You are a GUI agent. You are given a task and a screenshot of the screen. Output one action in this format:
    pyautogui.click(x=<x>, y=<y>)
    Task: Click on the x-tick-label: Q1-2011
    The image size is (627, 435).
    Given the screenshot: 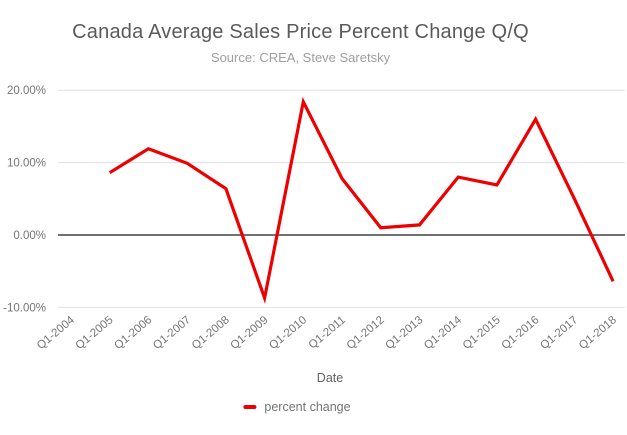 What is the action you would take?
    pyautogui.click(x=327, y=332)
    